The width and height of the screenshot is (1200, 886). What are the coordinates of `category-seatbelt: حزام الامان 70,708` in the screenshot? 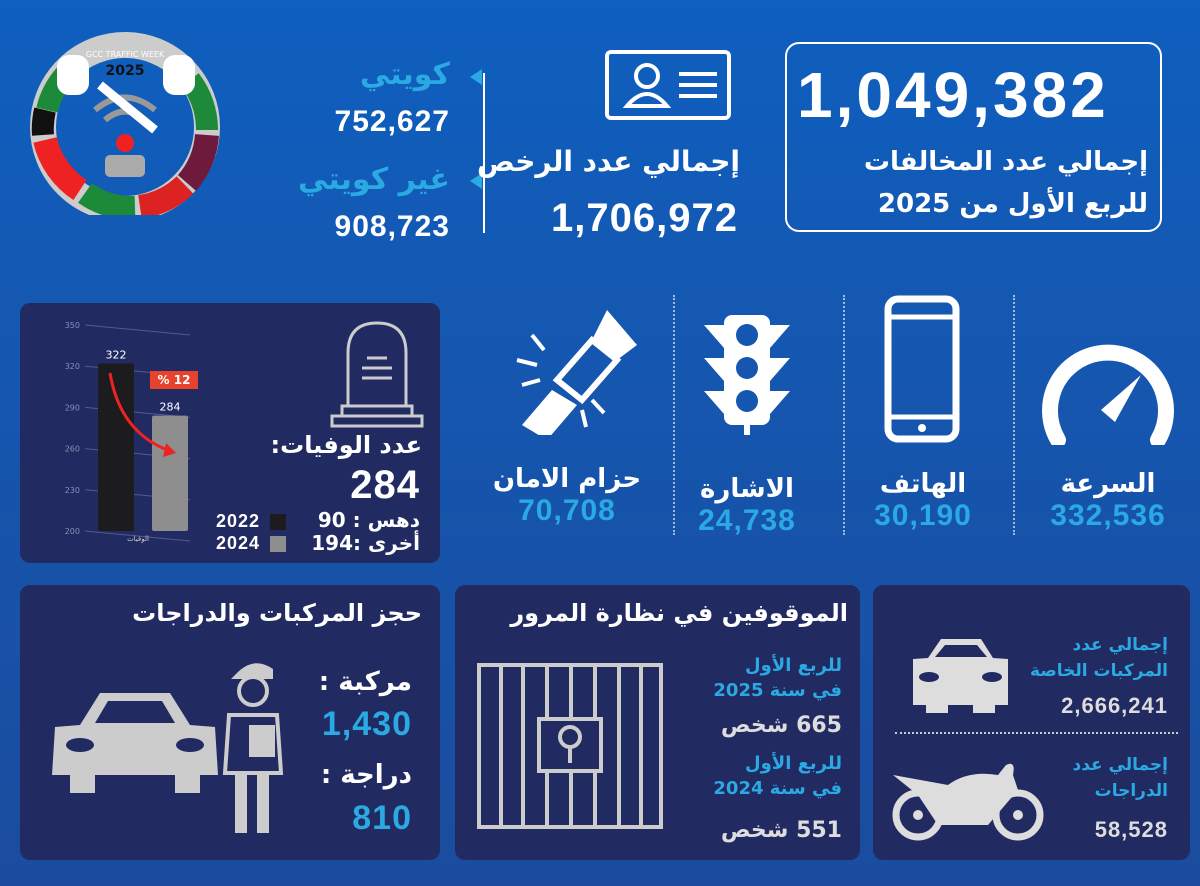 It's located at (567, 416).